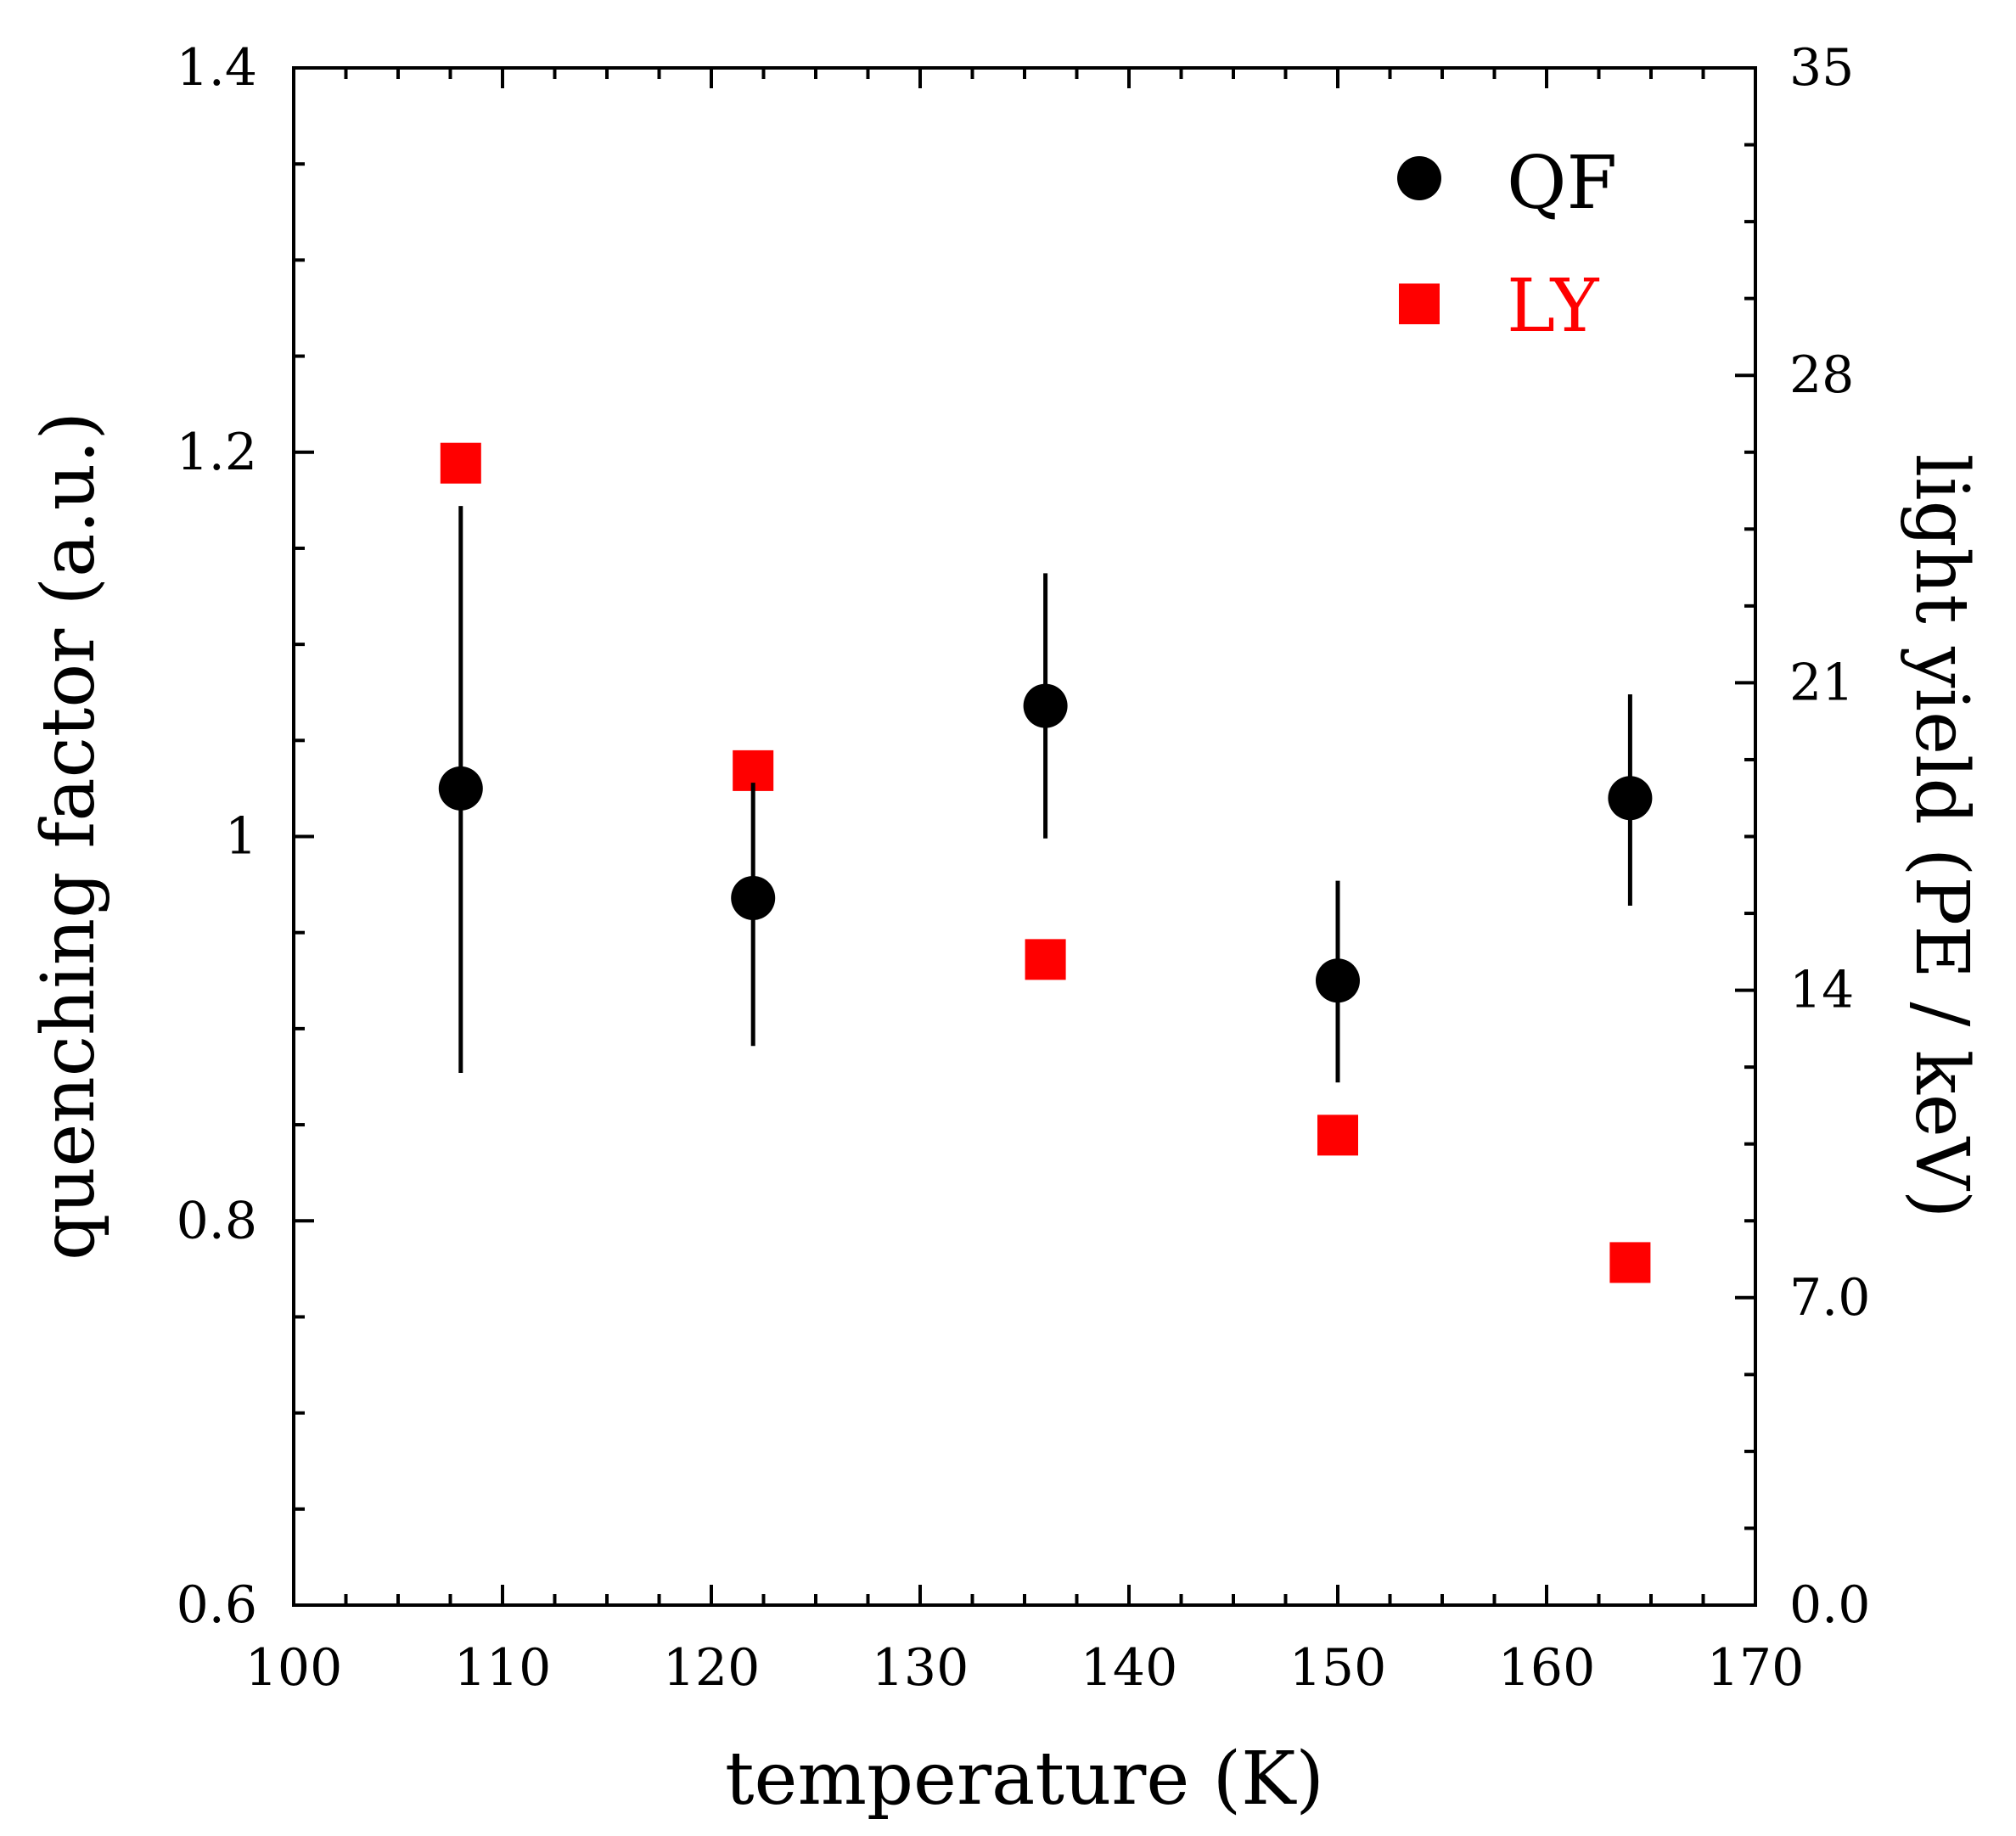 This screenshot has width=2016, height=1836. What do you see at coordinates (1338, 1668) in the screenshot?
I see `x-tick-label: 150` at bounding box center [1338, 1668].